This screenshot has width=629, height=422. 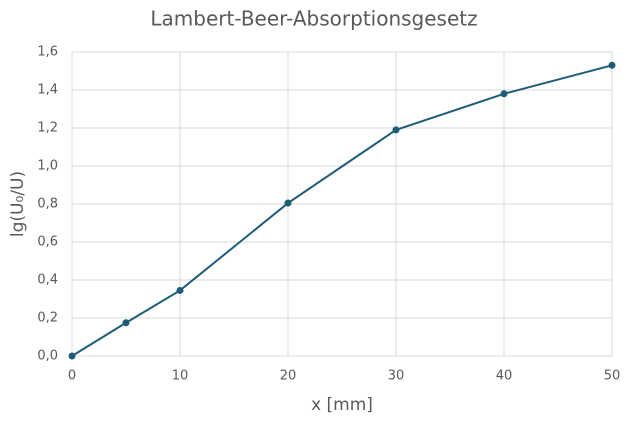 What do you see at coordinates (47, 90) in the screenshot?
I see `y-tick-label: 1,4` at bounding box center [47, 90].